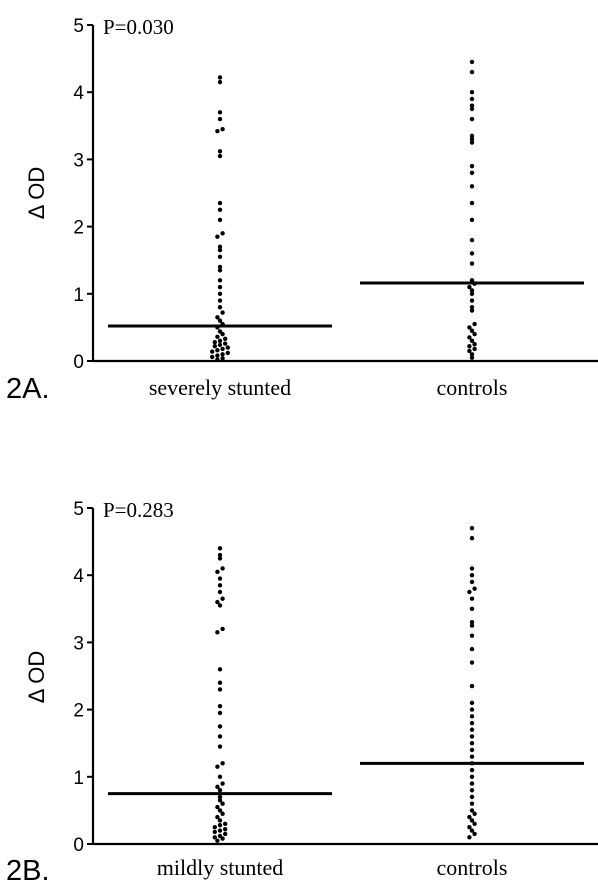 Image resolution: width=598 pixels, height=884 pixels. Describe the element at coordinates (78, 228) in the screenshot. I see `y-tick-label: 2` at that location.